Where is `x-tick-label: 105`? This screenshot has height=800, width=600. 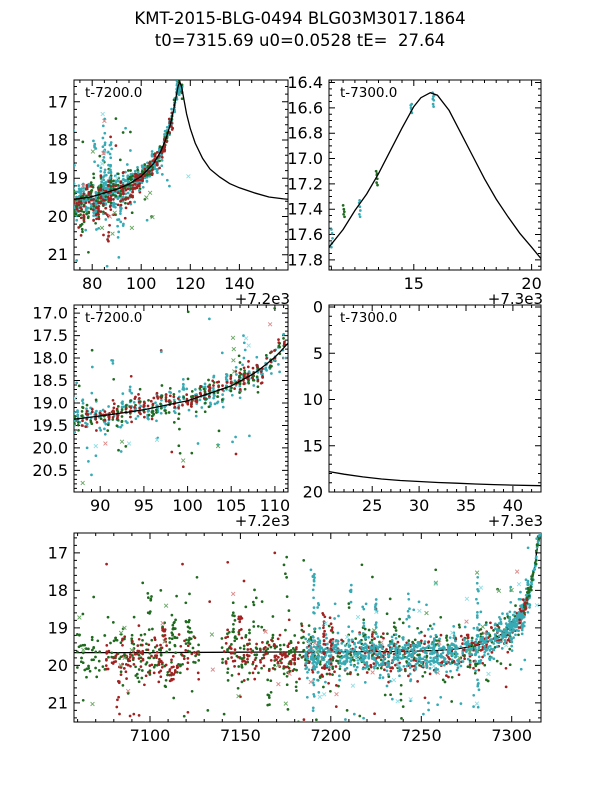 x-tick-label: 105 is located at coordinates (231, 505).